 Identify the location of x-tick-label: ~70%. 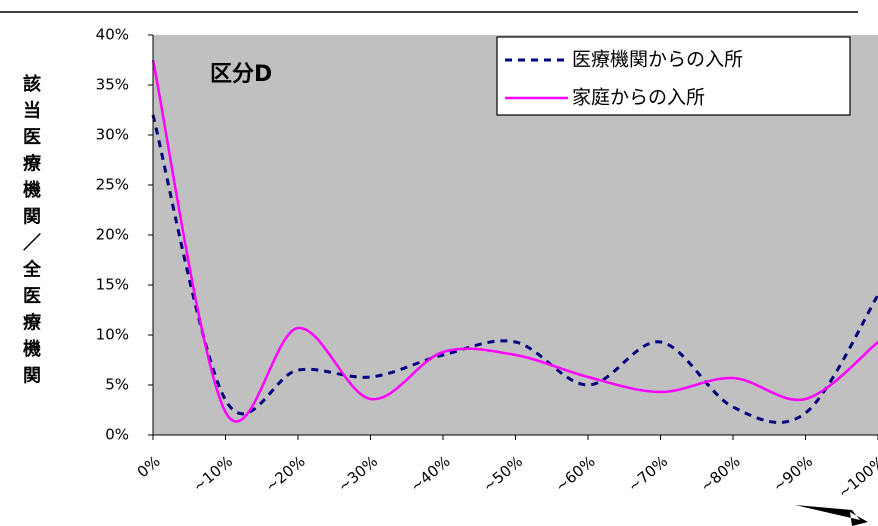
(647, 473).